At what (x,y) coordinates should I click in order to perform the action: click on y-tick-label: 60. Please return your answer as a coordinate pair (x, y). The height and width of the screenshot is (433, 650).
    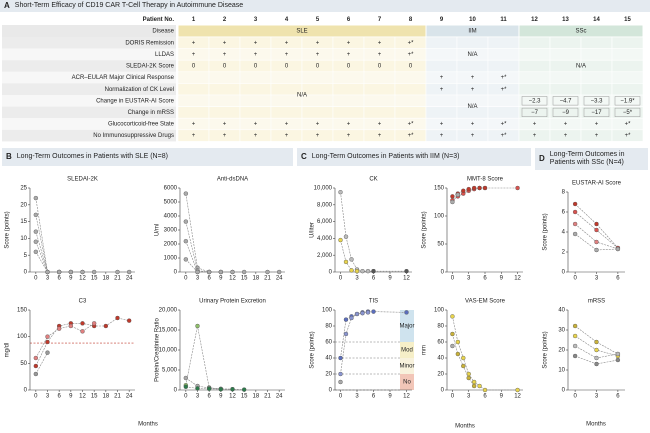
    Looking at the image, I should click on (440, 343).